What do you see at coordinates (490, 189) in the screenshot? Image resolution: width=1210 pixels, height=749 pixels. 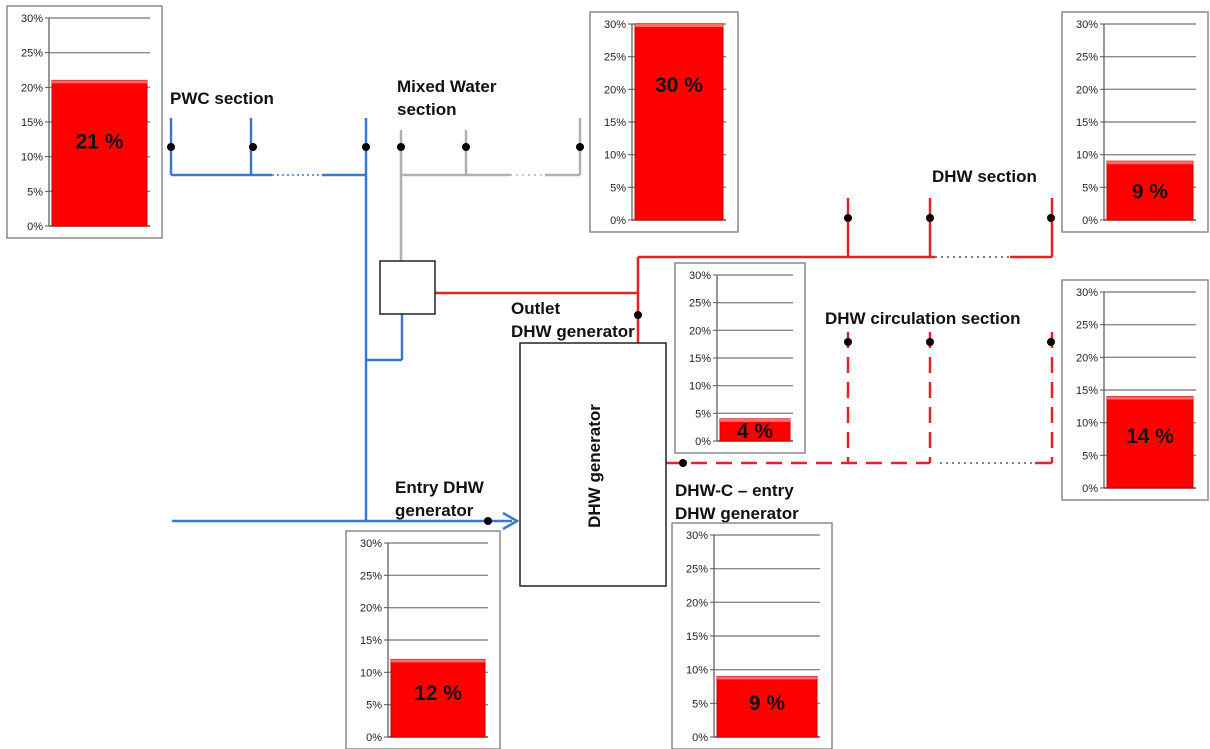 I see `mixed-water-pipes` at bounding box center [490, 189].